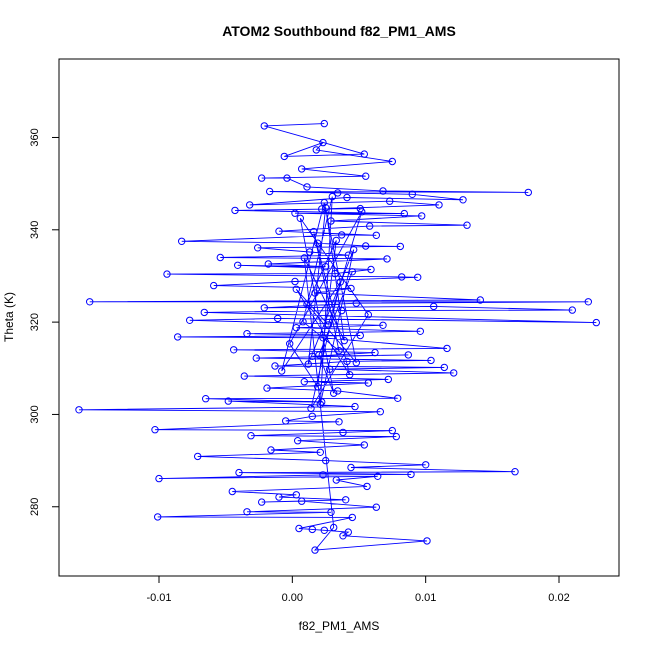 This screenshot has height=650, width=650. I want to click on y-axis: 280 300 320 340 360, so click(44, 322).